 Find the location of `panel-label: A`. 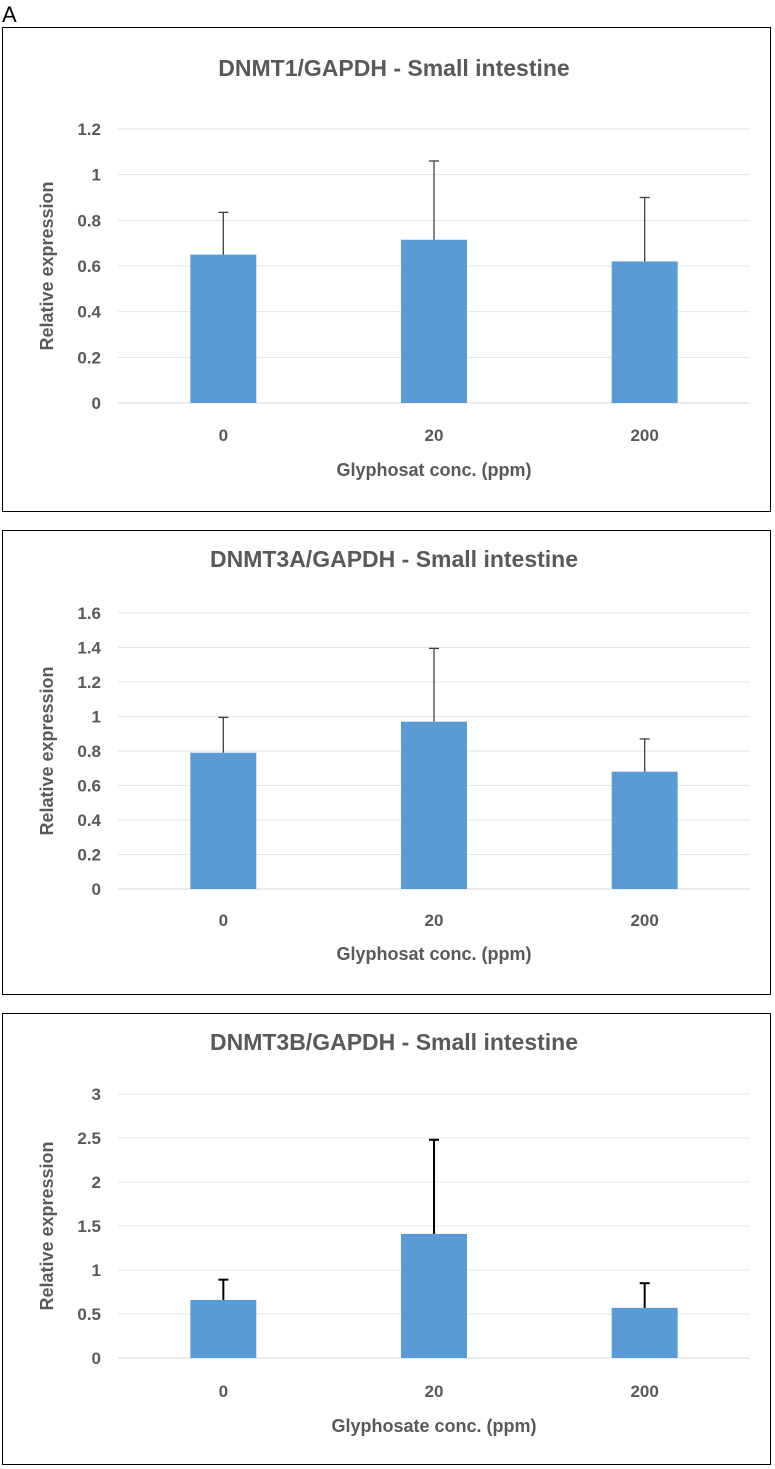

panel-label: A is located at coordinates (9, 14).